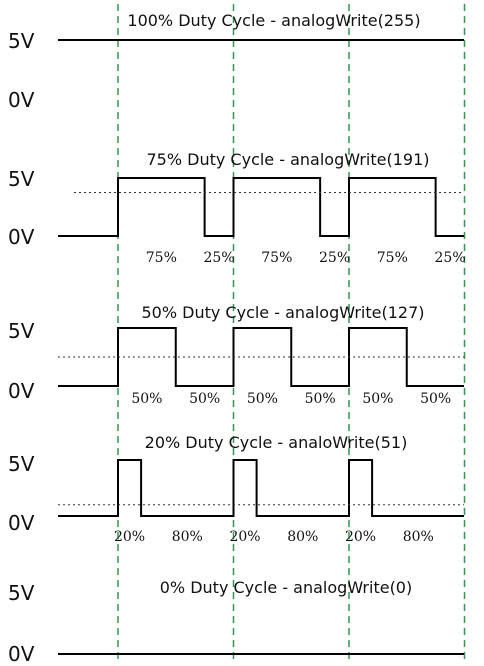 Image resolution: width=484 pixels, height=666 pixels. What do you see at coordinates (276, 442) in the screenshot?
I see `panel-title: 20% Duty Cycle - analoWrite(51)` at bounding box center [276, 442].